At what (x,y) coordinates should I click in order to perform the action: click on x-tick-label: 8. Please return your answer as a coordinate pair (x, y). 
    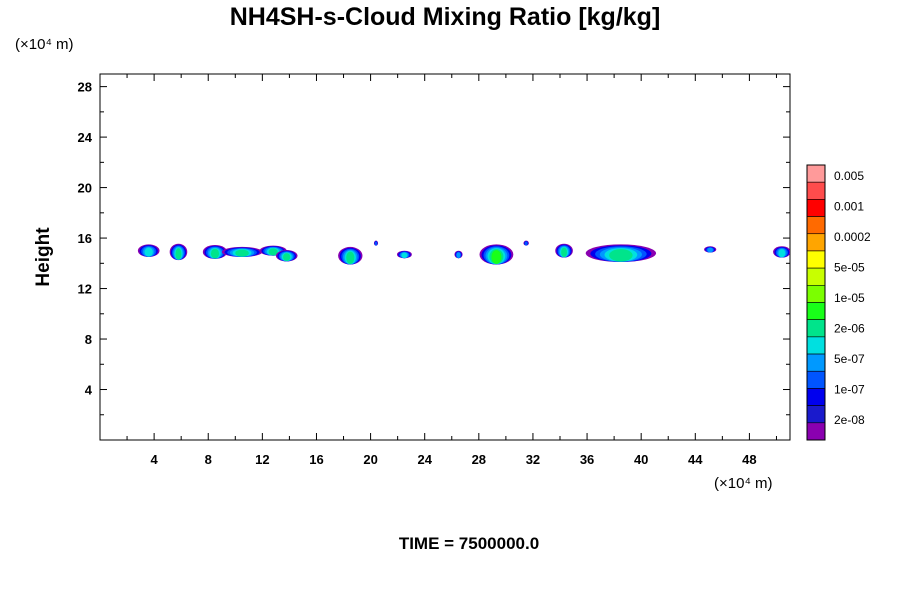
    Looking at the image, I should click on (208, 459).